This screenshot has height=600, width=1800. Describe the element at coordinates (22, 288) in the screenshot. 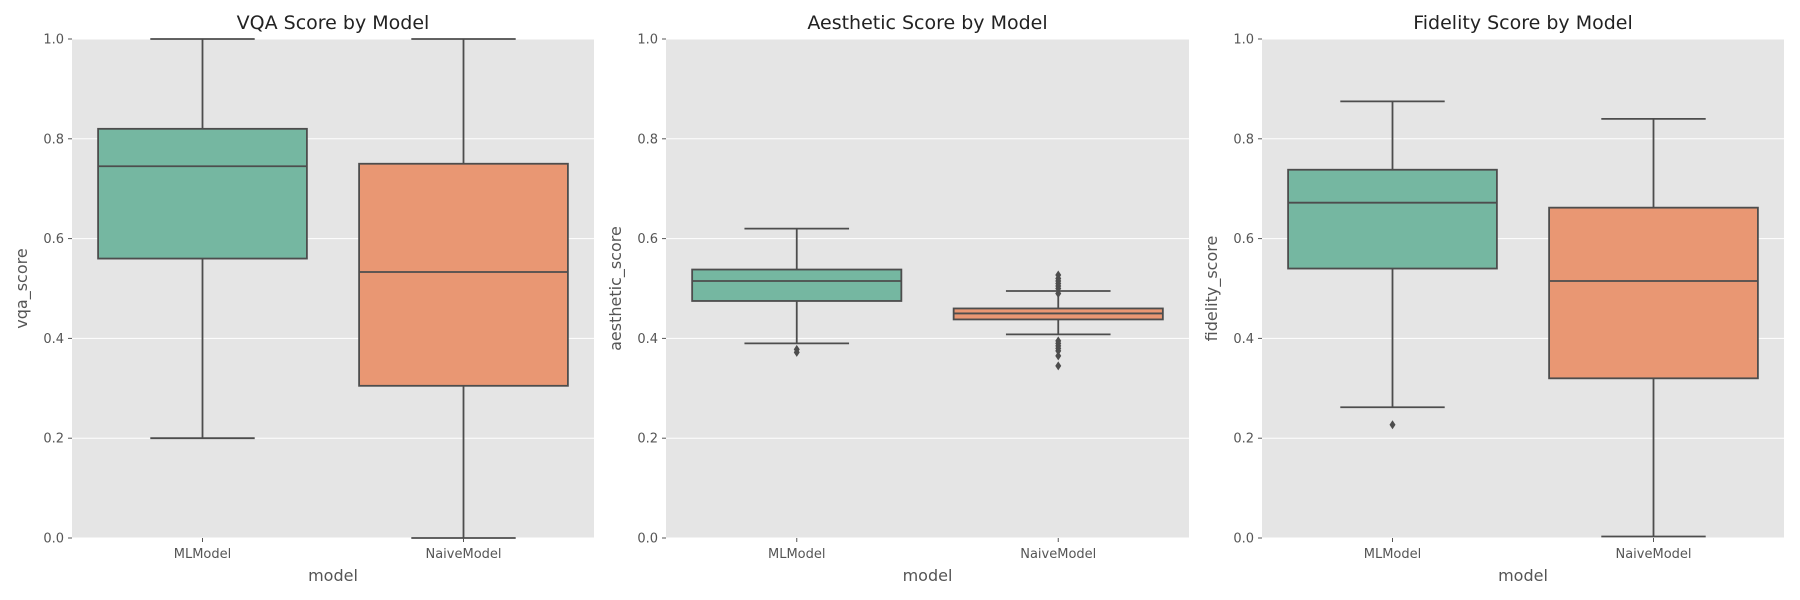

I see `y-axis-label: vqa_score` at that location.